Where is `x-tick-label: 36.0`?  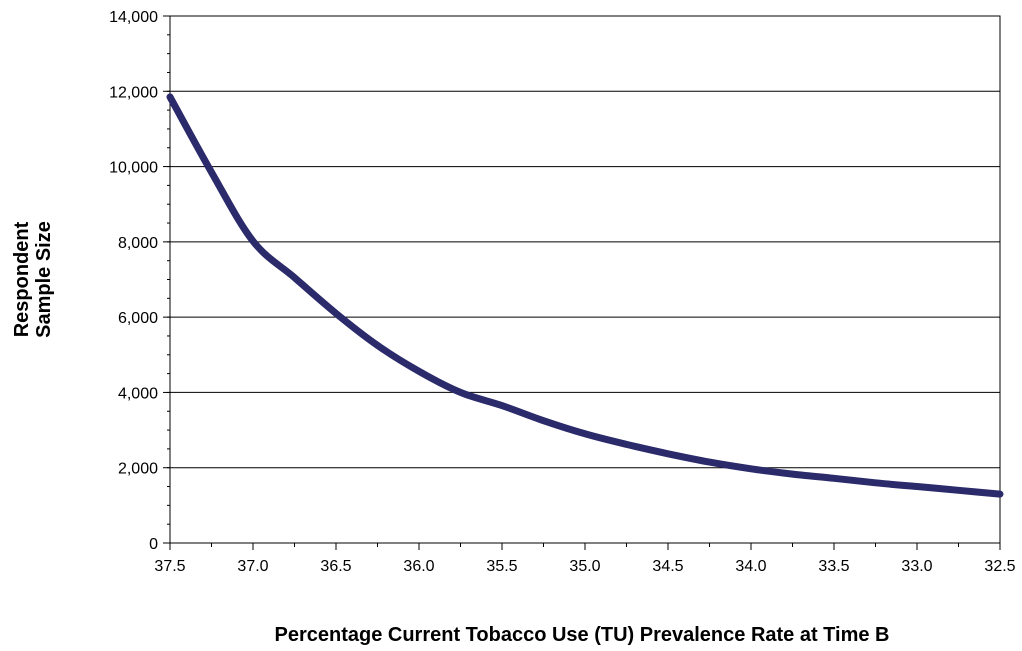
x-tick-label: 36.0 is located at coordinates (418, 566).